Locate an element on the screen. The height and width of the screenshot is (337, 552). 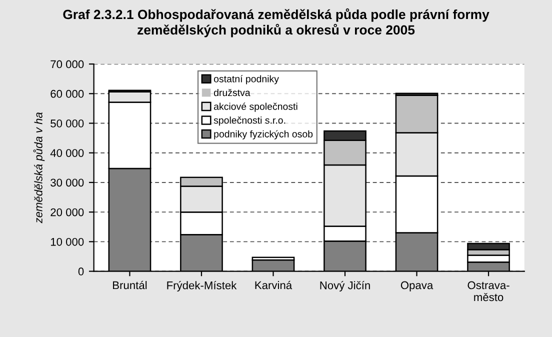
x-tick-label: Bruntál is located at coordinates (130, 285).